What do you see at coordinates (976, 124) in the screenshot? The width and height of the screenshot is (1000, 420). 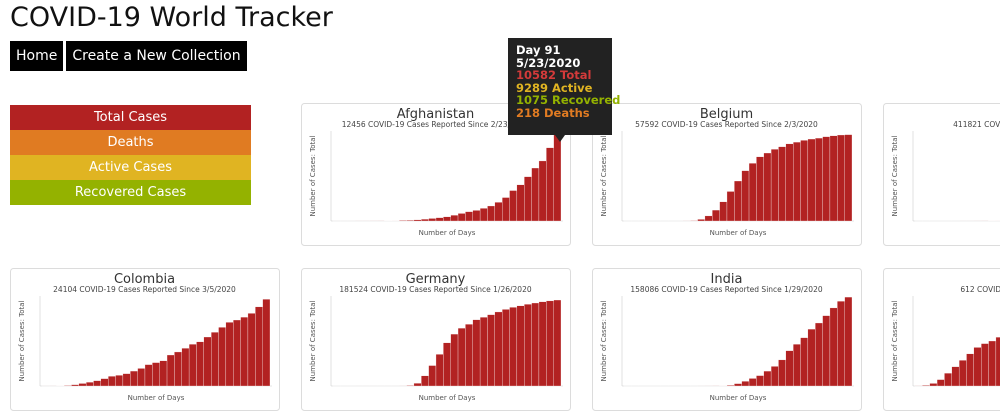 I see `card-subtitle: 411821 COVID-19 Cases Reported` at bounding box center [976, 124].